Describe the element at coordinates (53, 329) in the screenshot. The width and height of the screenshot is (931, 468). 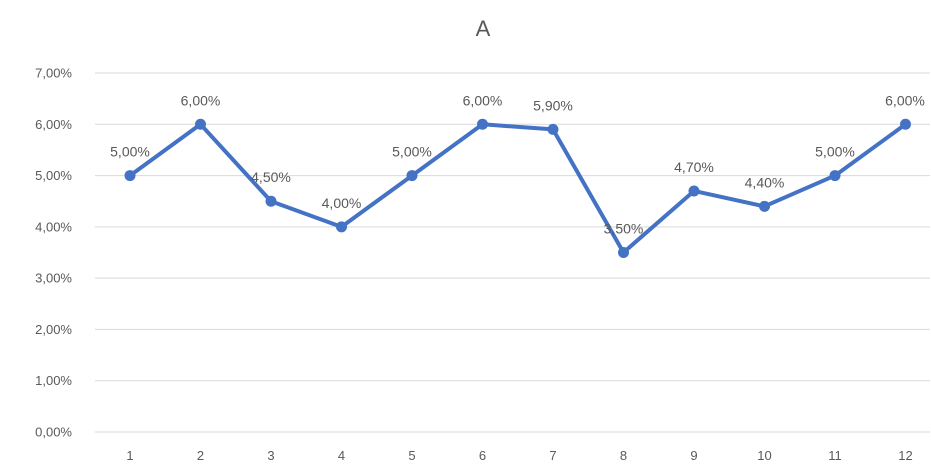
I see `y-tick-label: 2,00%` at that location.